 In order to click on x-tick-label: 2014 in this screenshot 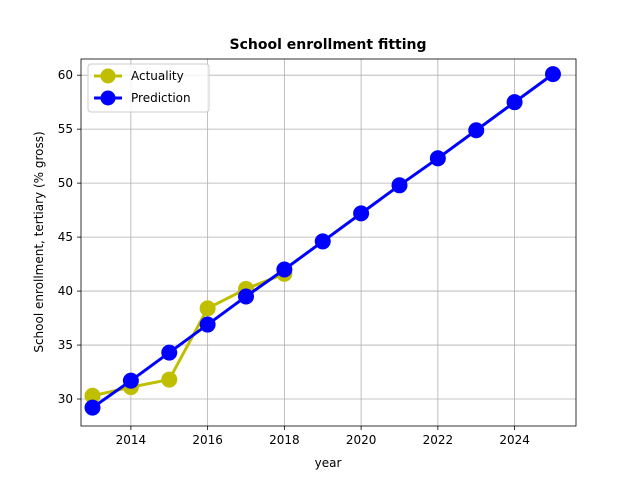, I will do `click(131, 440)`.